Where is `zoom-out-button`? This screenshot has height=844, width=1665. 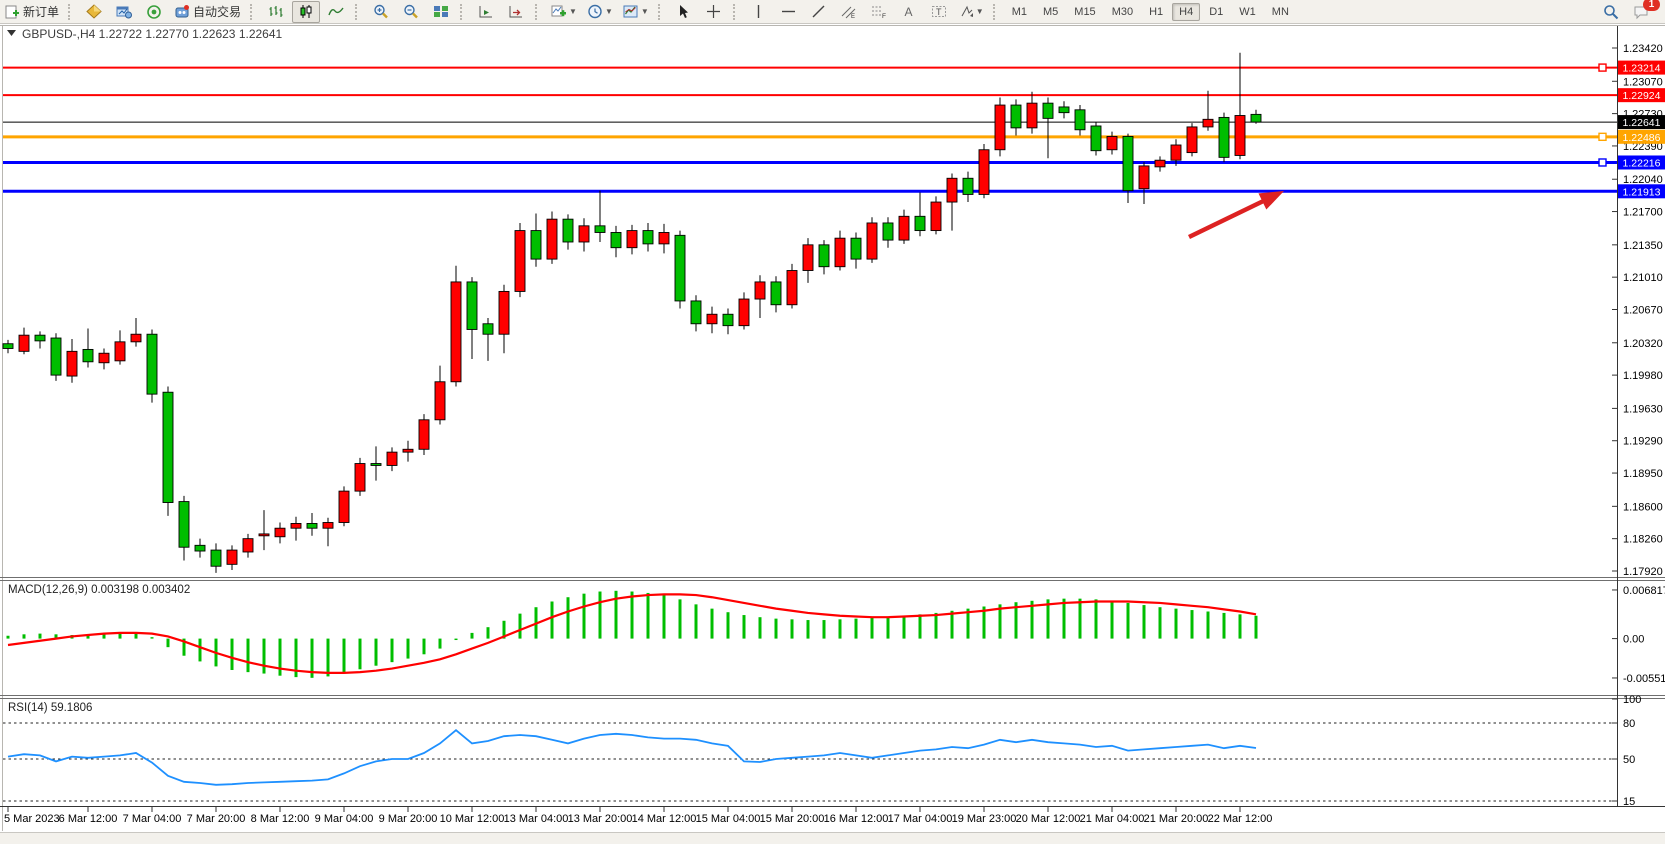
zoom-out-button is located at coordinates (411, 12).